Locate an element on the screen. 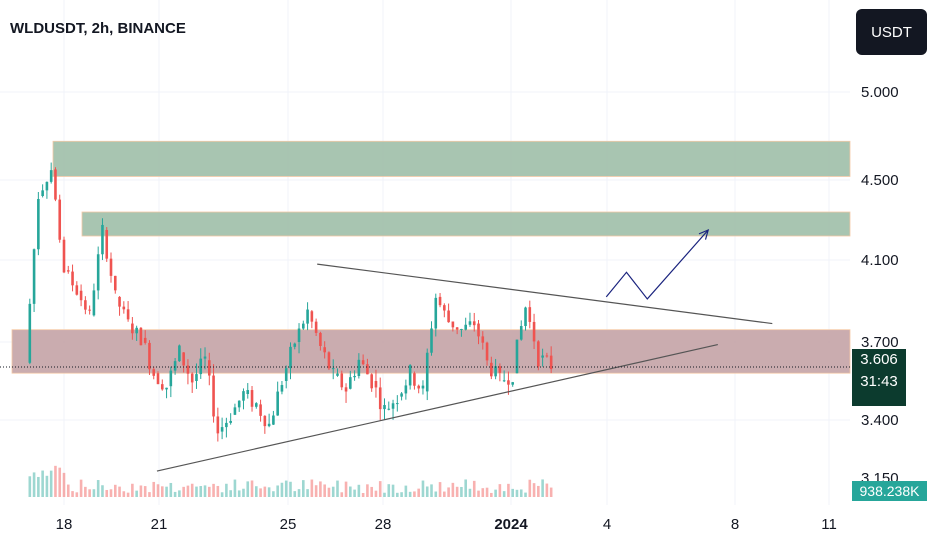  y-tick-label: 3.700 is located at coordinates (880, 342).